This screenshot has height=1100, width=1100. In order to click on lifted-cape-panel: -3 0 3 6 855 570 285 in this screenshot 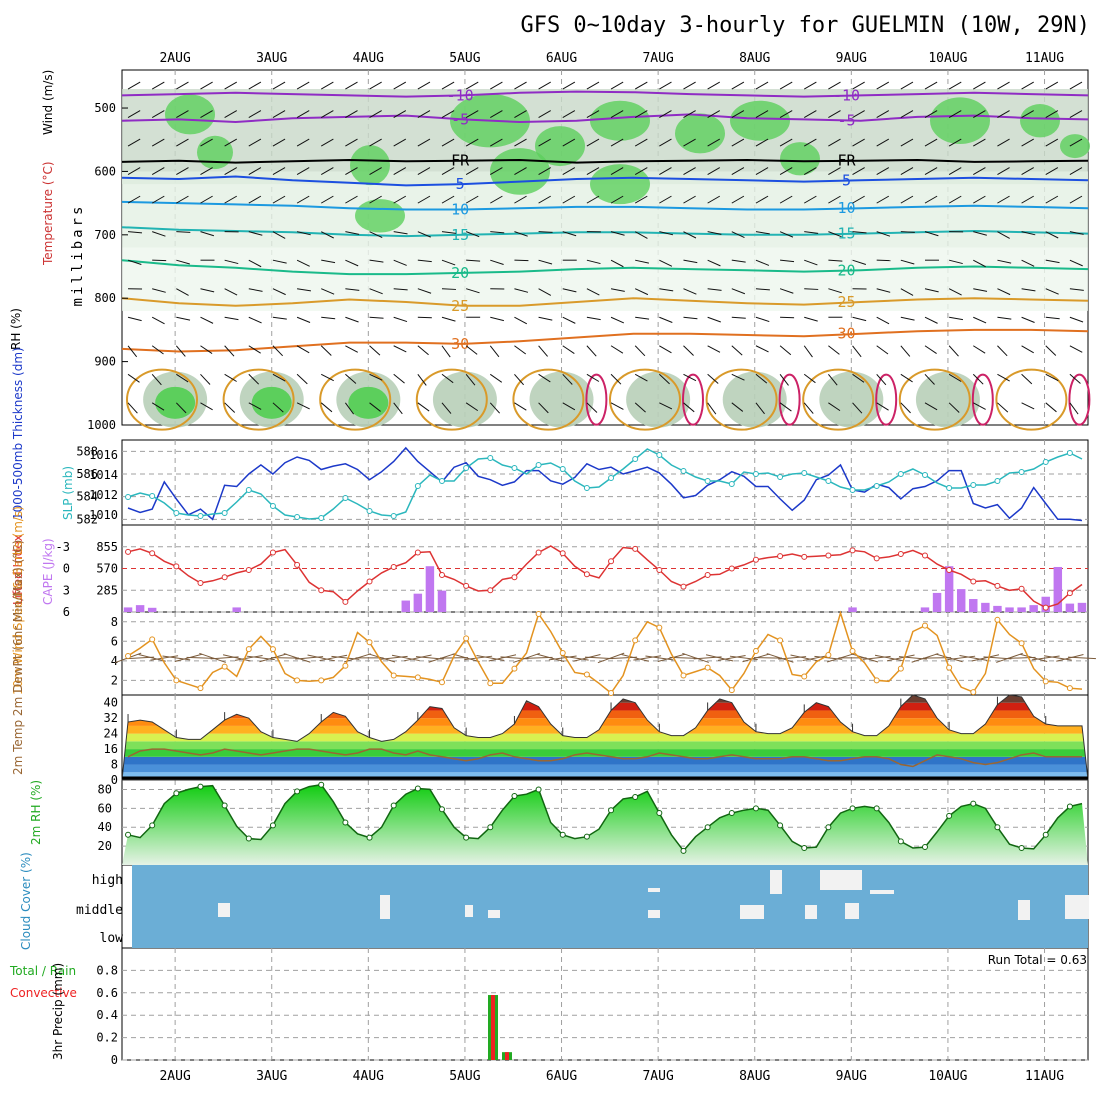, I will do `click(572, 579)`.